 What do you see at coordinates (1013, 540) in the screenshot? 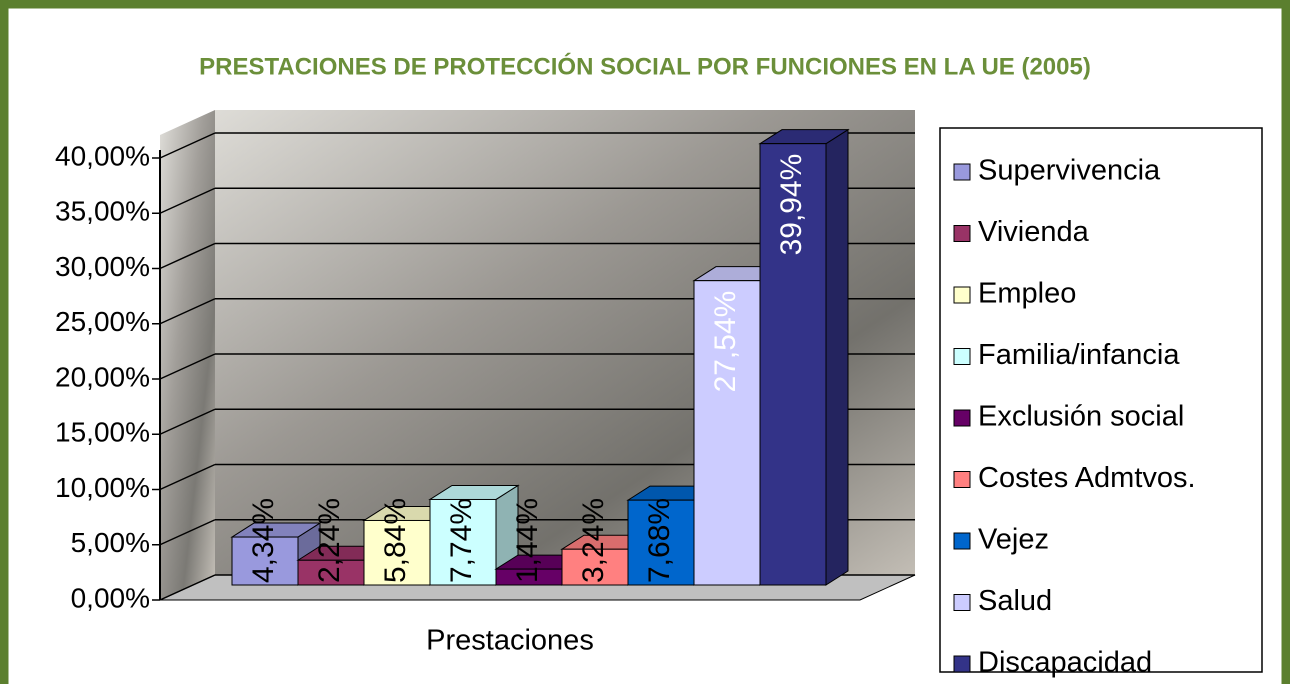
I see `legend-label: Vejez` at bounding box center [1013, 540].